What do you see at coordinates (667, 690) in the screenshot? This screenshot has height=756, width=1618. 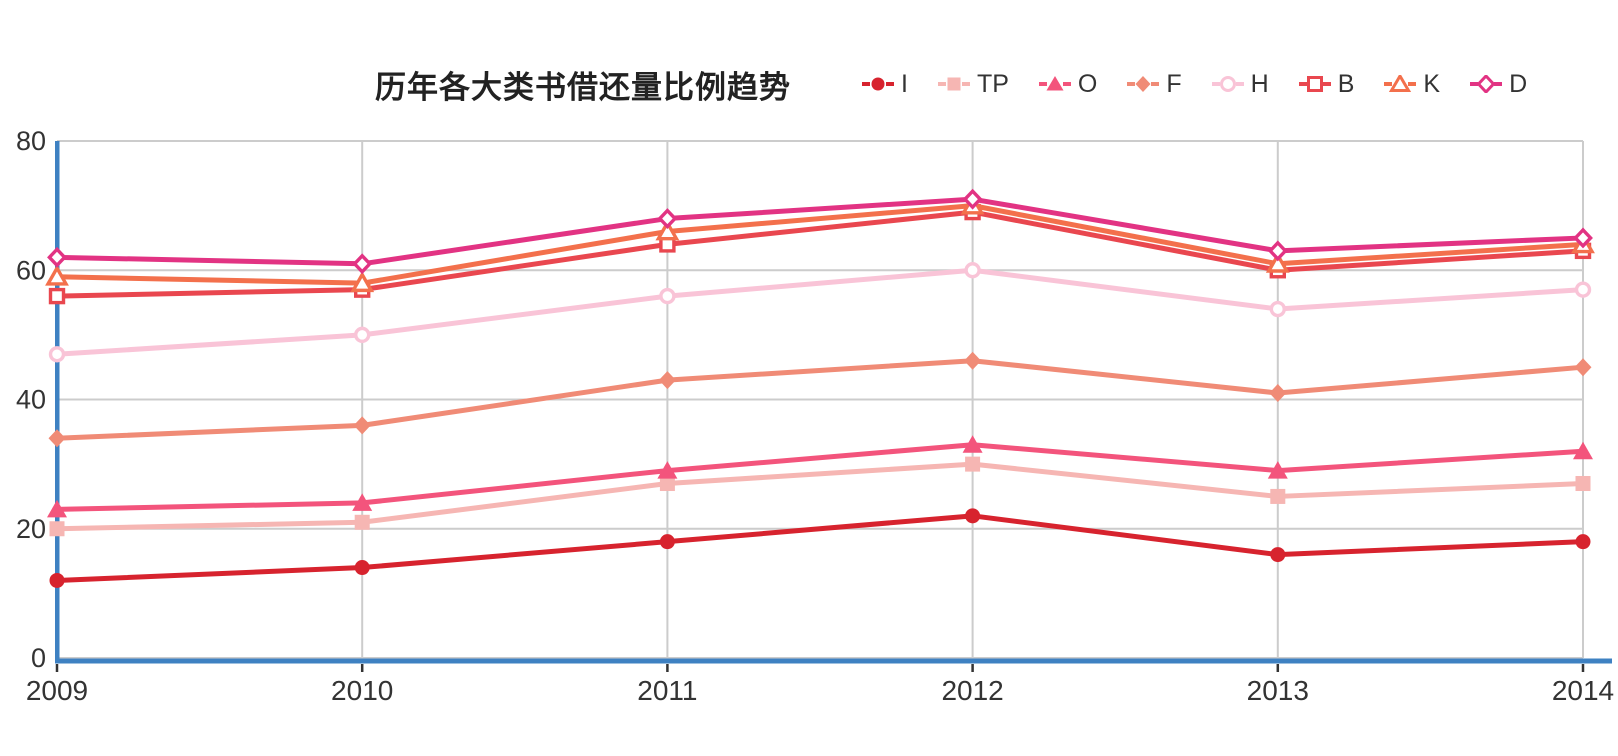 I see `x-axis-label: 2011` at bounding box center [667, 690].